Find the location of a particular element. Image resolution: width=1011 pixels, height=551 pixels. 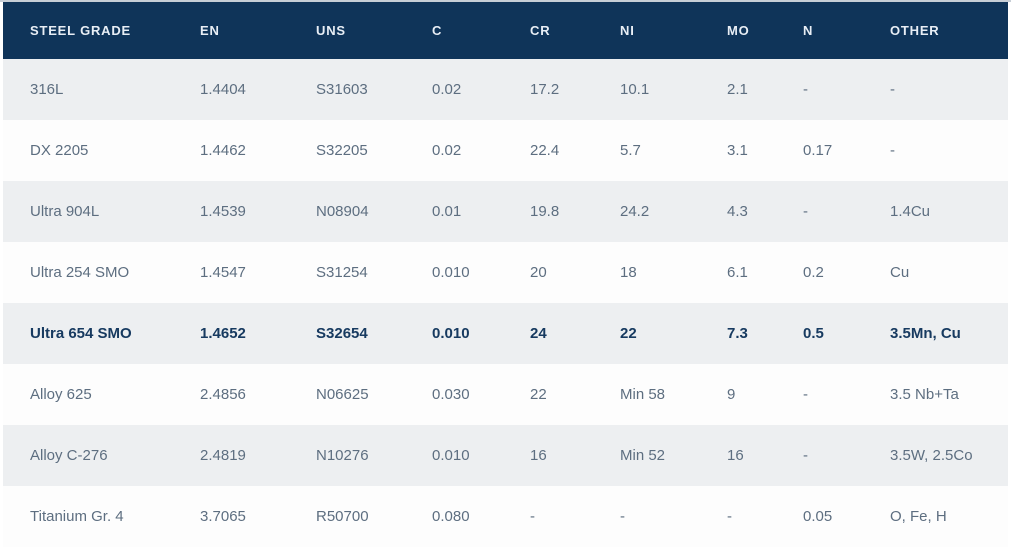

header-row: STEEL GRADE EN UNS C CR NI MO N OTHER is located at coordinates (505, 30).